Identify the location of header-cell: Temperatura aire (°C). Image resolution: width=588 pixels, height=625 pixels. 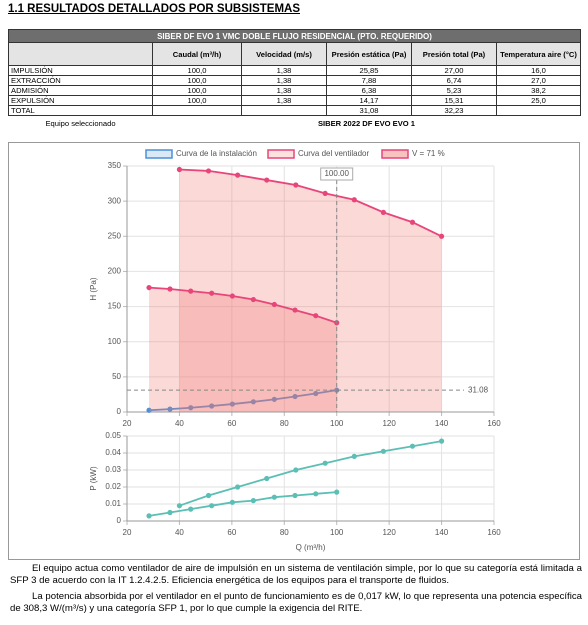
(538, 54).